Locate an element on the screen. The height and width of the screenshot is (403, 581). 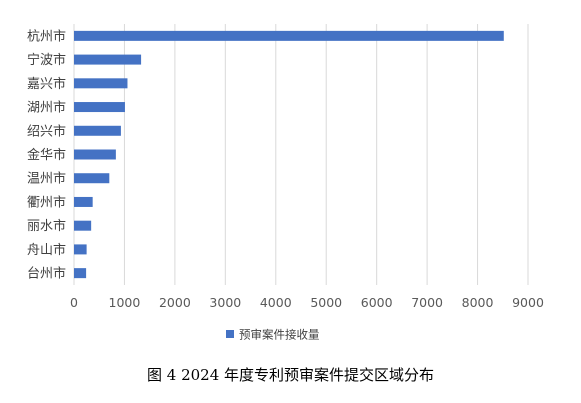
figure-caption: 图 4 2024 年度专利预审案件提交区域分布 is located at coordinates (290, 375).